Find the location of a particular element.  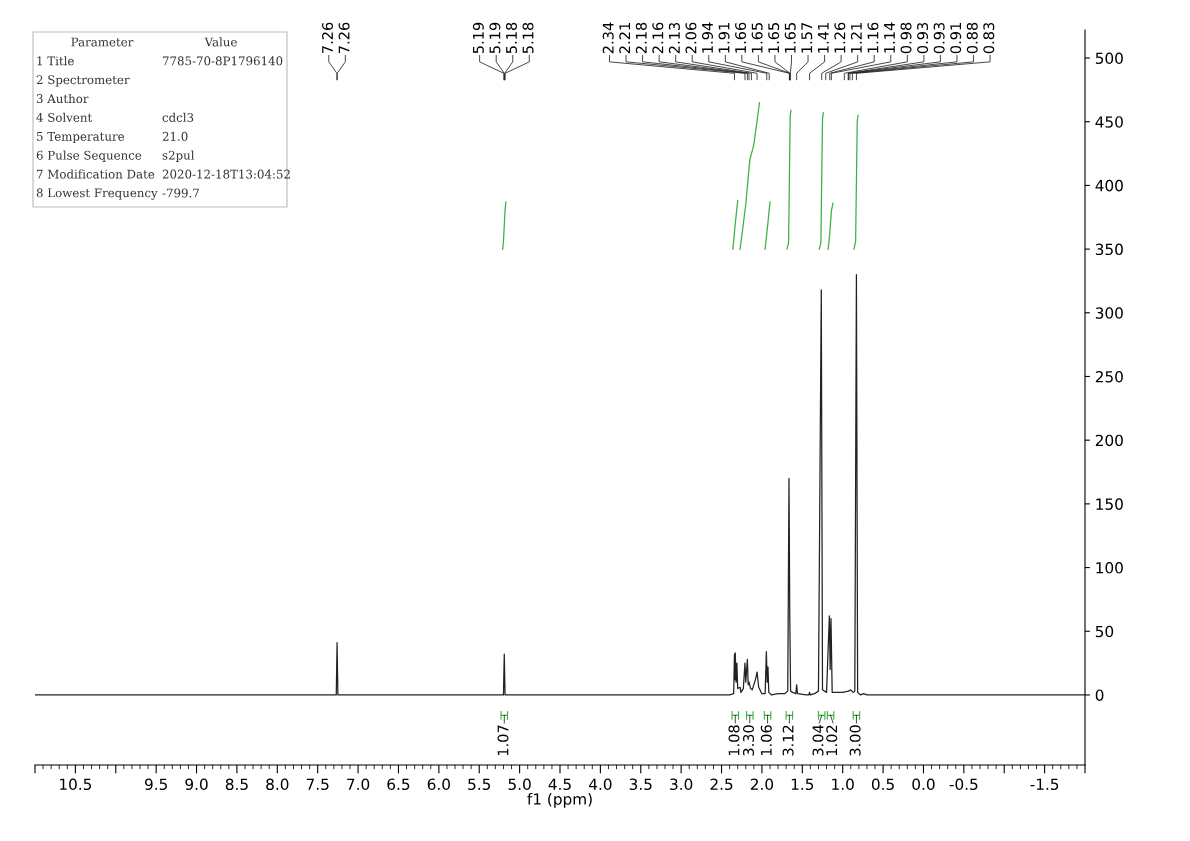

annotation: 2.13 is located at coordinates (674, 38).